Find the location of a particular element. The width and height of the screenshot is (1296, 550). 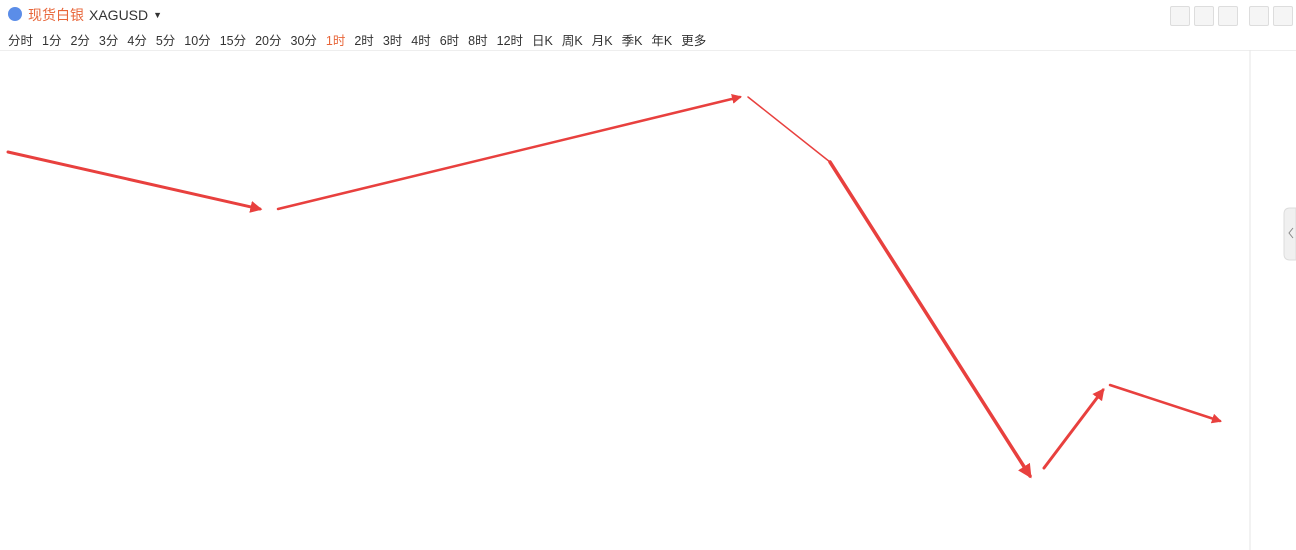

timeframe-tab: 30分 is located at coordinates (303, 41).